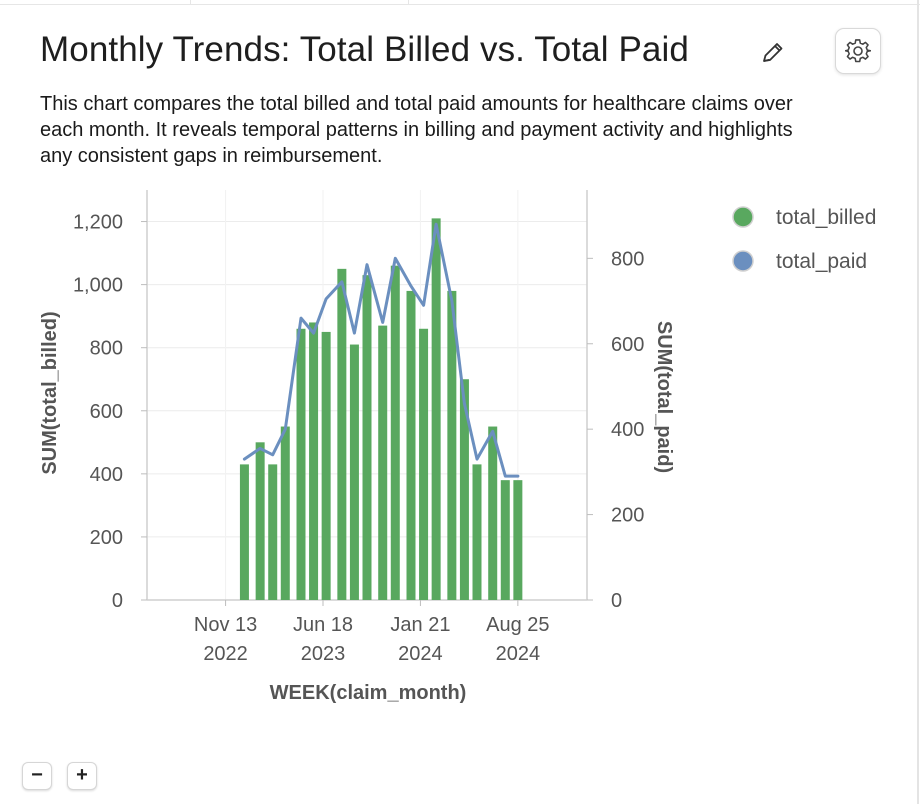 This screenshot has width=920, height=804. What do you see at coordinates (106, 349) in the screenshot?
I see `y-tick-label-left: 800` at bounding box center [106, 349].